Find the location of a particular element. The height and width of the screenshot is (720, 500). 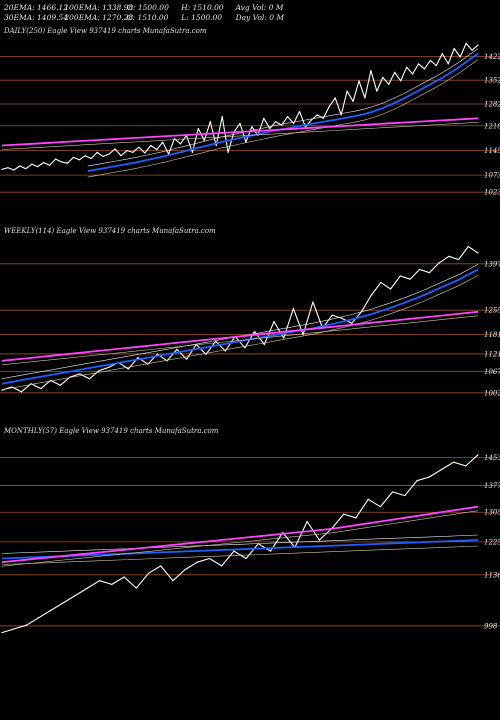

daily-level-label-4: 1145 is located at coordinates (492, 151).